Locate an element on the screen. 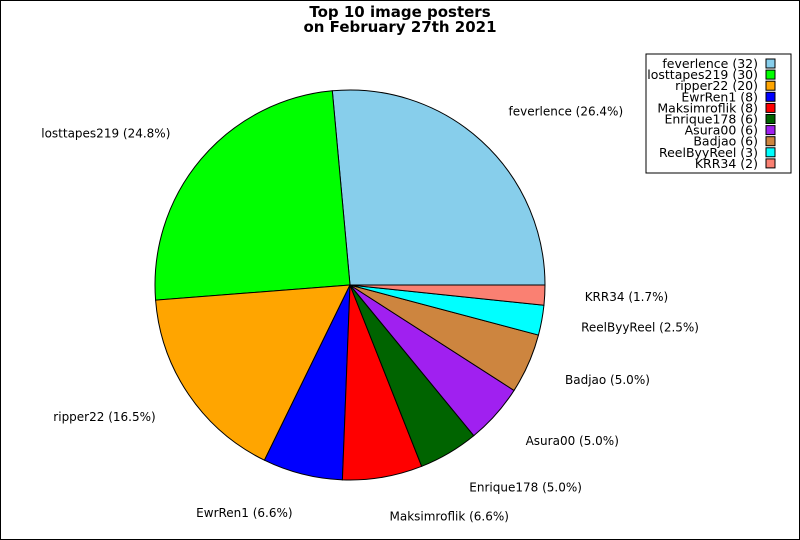 The width and height of the screenshot is (800, 540). legend-entry-krr34: KRR34 (2) is located at coordinates (726, 163).